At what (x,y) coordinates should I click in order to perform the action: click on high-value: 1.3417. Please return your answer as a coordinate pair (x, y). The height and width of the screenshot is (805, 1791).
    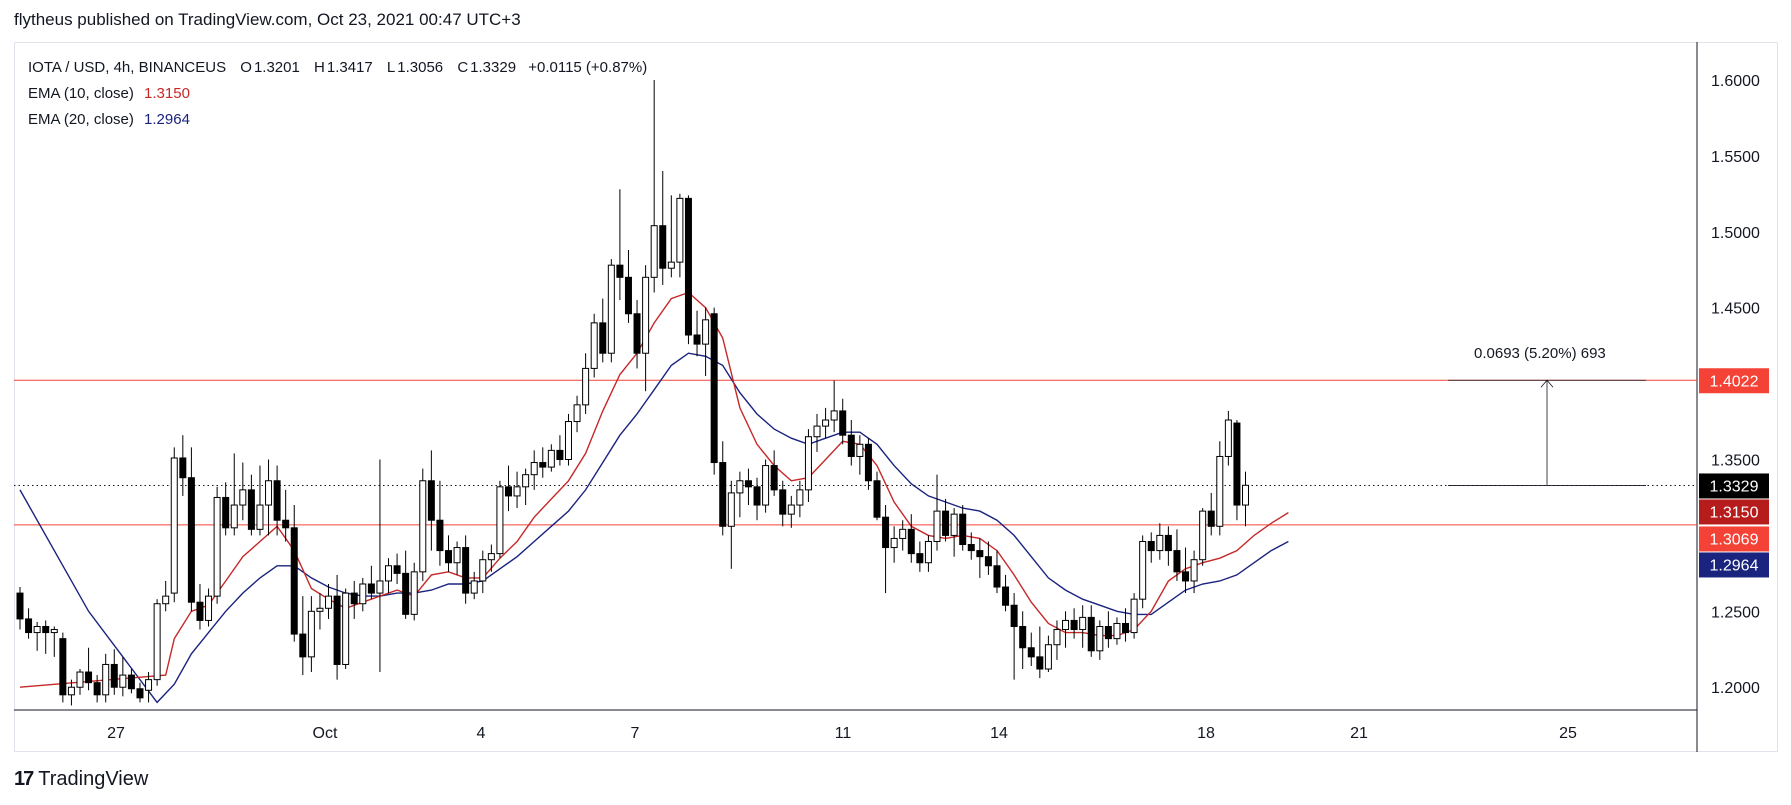
    Looking at the image, I should click on (349, 67).